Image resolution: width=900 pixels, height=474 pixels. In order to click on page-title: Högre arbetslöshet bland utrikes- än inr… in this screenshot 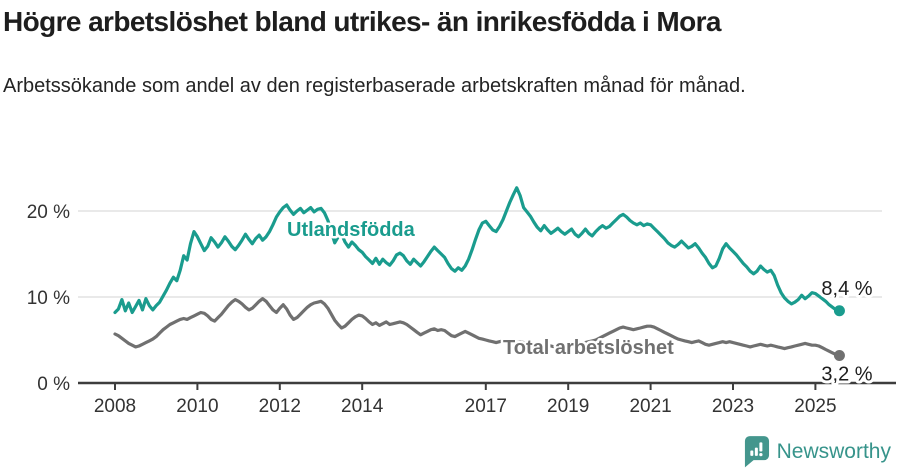, I will do `click(362, 21)`.